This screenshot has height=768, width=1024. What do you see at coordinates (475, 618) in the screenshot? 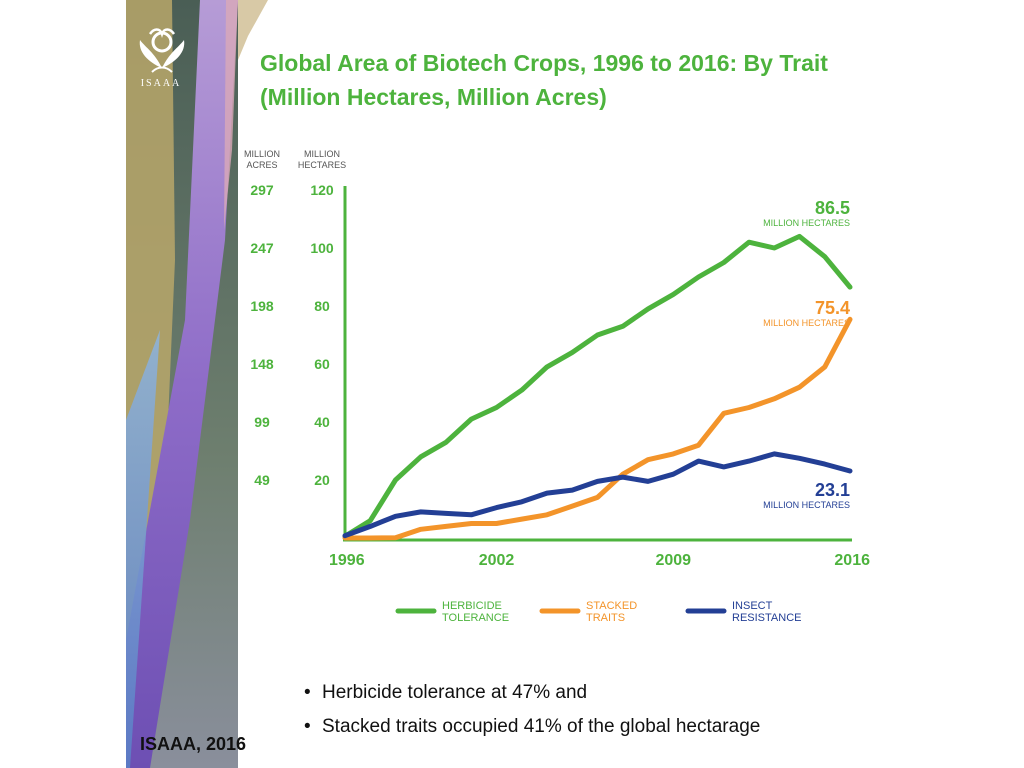
I see `legend-label-line-2: TOLERANCE` at bounding box center [475, 618].